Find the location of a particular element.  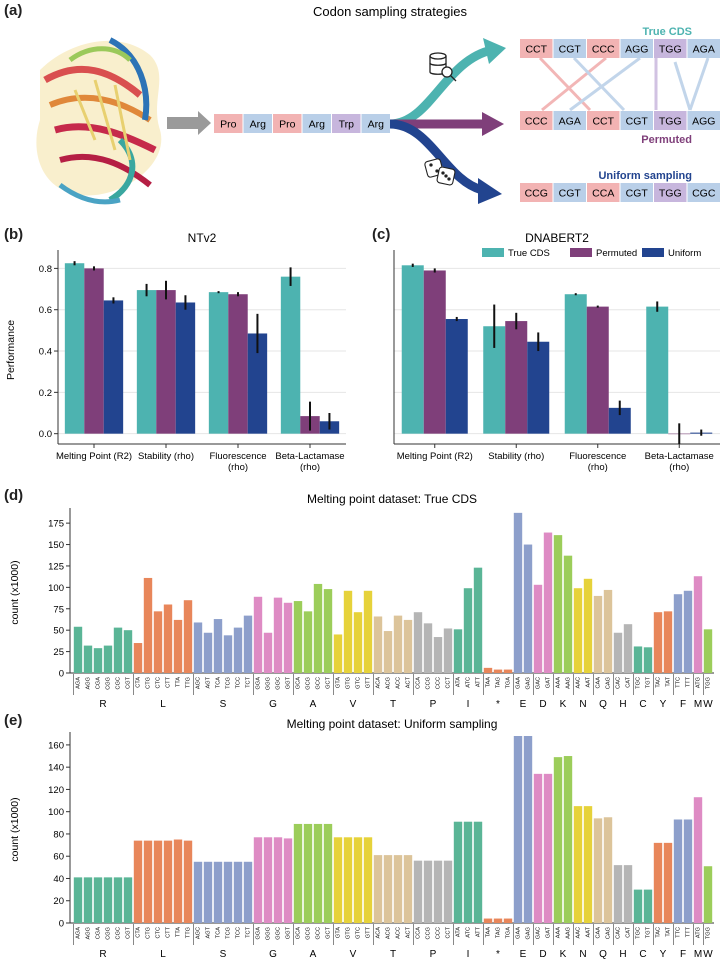

legend-label-true-cds: True CDS is located at coordinates (529, 253).